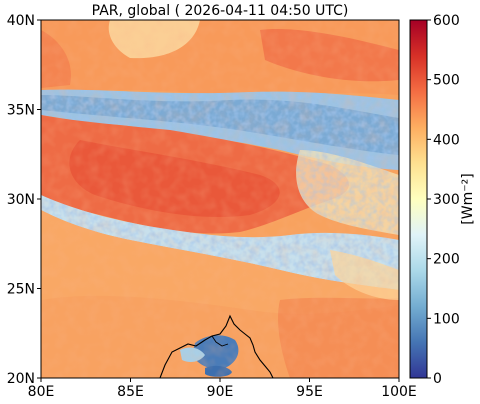 The width and height of the screenshot is (480, 404). I want to click on x-axis-ticks: 80E 85E 90E 95E 100E, so click(222, 389).